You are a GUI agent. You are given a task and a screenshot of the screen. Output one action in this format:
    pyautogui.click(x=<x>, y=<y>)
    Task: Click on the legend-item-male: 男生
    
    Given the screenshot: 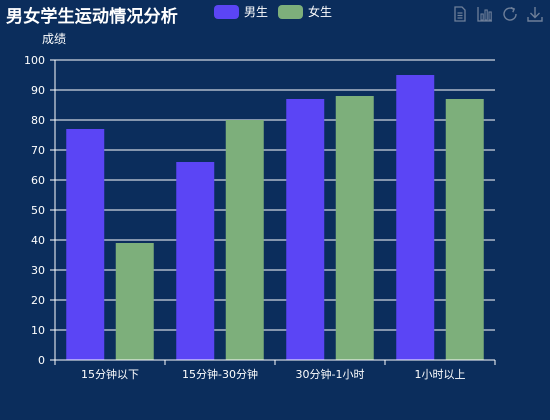 What is the action you would take?
    pyautogui.click(x=241, y=11)
    